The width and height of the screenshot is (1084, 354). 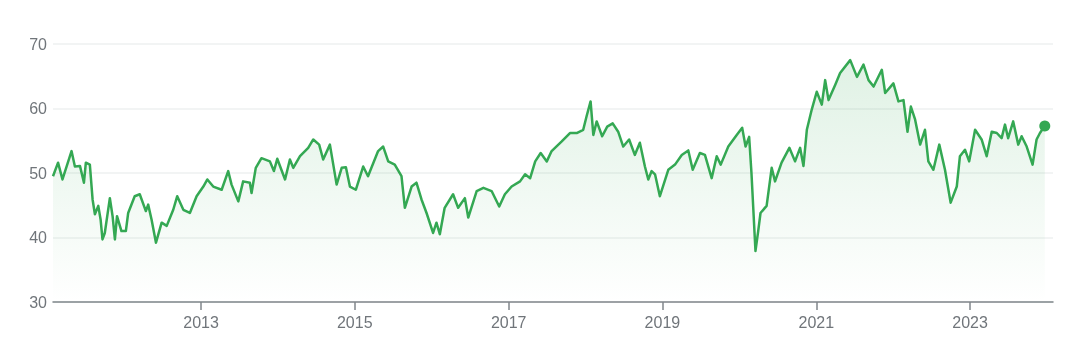 What do you see at coordinates (354, 322) in the screenshot?
I see `x-tick-label: 2015` at bounding box center [354, 322].